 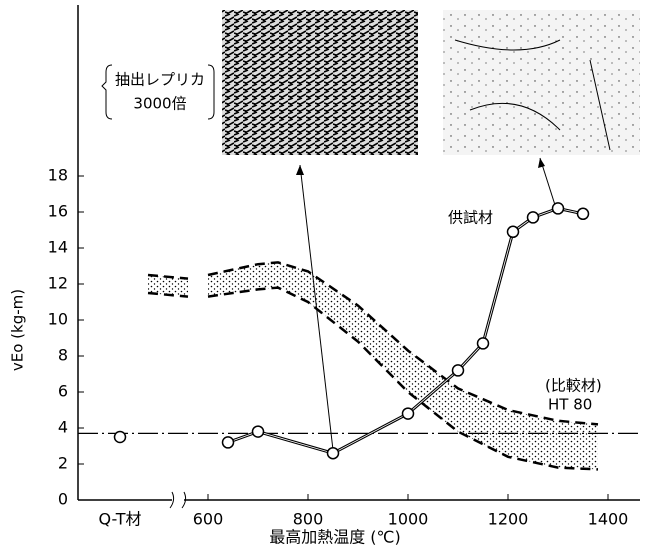 I want to click on y-tick-label: 2, so click(x=63, y=463).